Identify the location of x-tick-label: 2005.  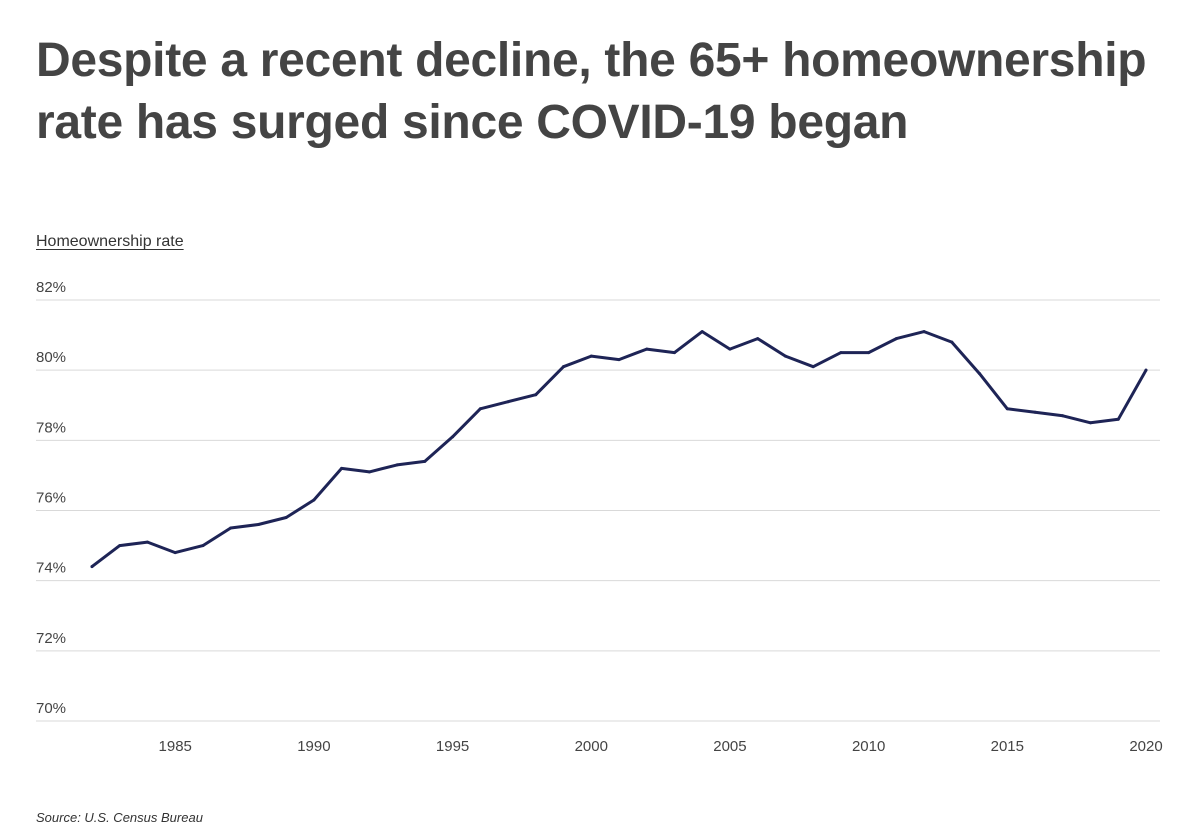
(729, 746).